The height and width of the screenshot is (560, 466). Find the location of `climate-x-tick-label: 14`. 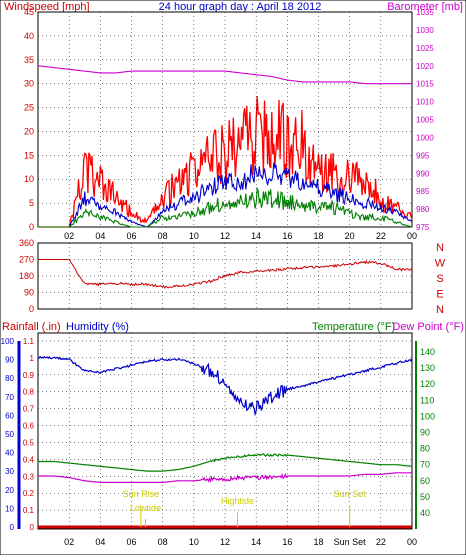

climate-x-tick-label: 14 is located at coordinates (256, 542).